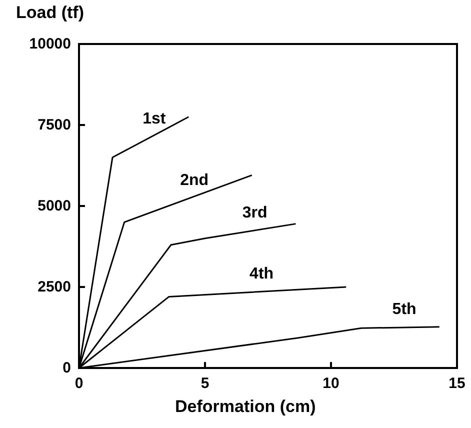 The height and width of the screenshot is (428, 471). I want to click on x-tick-label: 5, so click(205, 383).